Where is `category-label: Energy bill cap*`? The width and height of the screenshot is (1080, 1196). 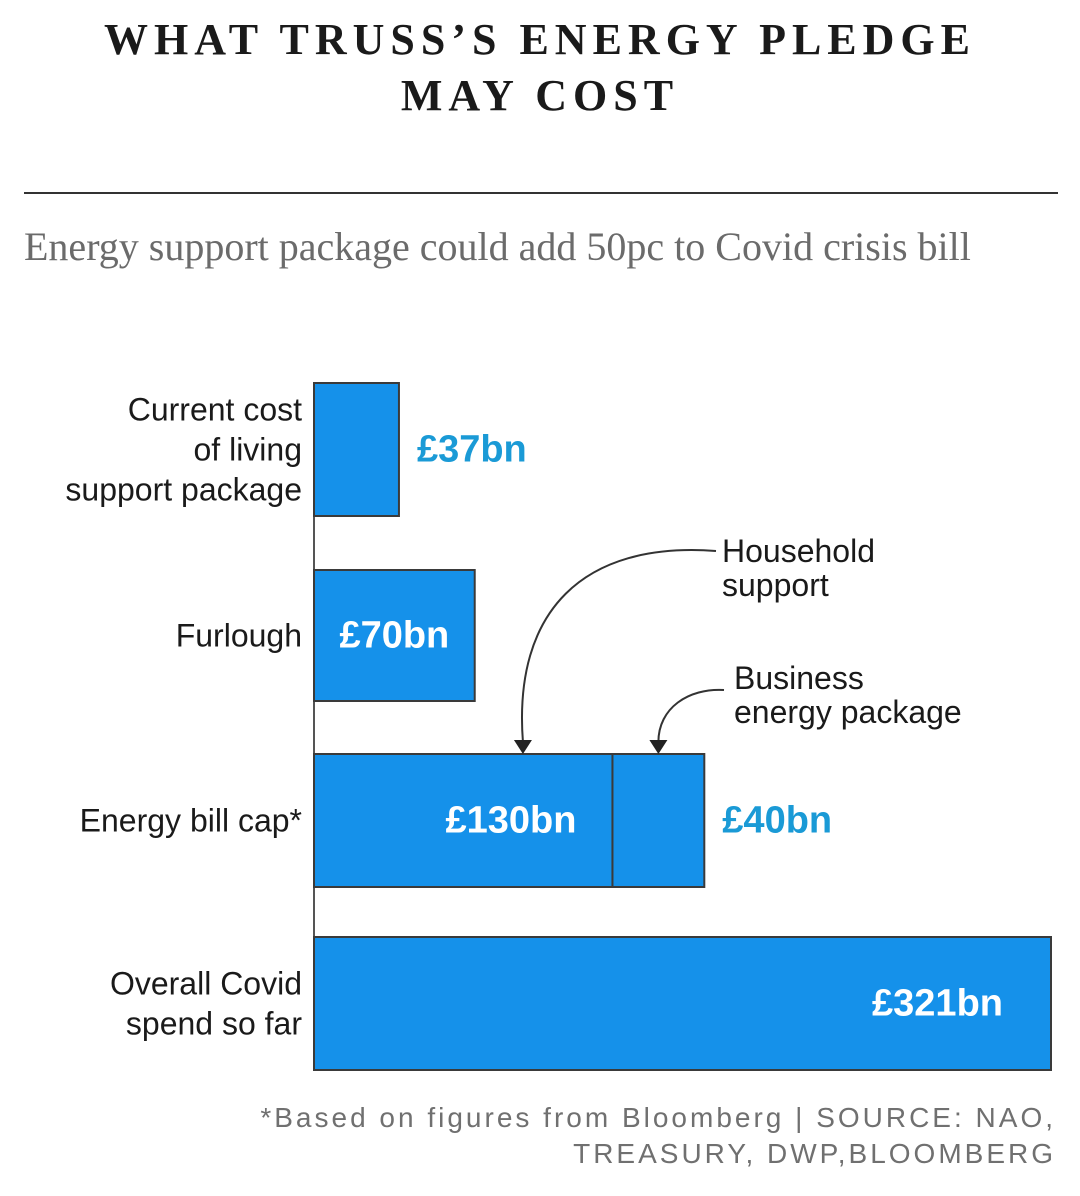
category-label: Energy bill cap* is located at coordinates (191, 821).